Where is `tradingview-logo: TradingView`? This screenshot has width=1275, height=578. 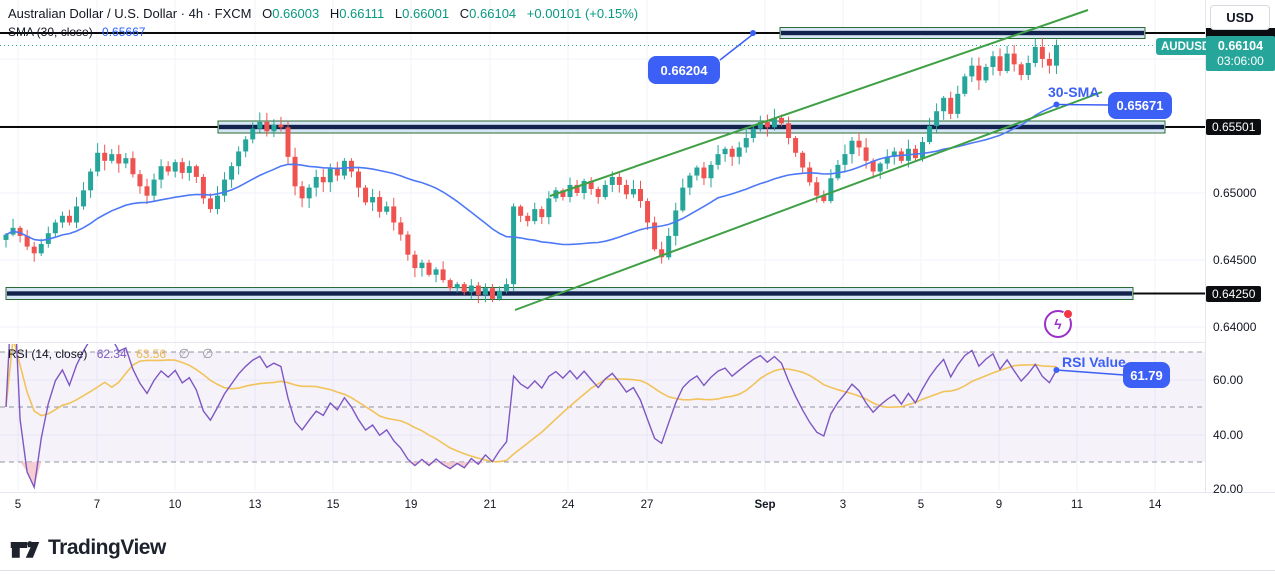
tradingview-logo: TradingView is located at coordinates (88, 548).